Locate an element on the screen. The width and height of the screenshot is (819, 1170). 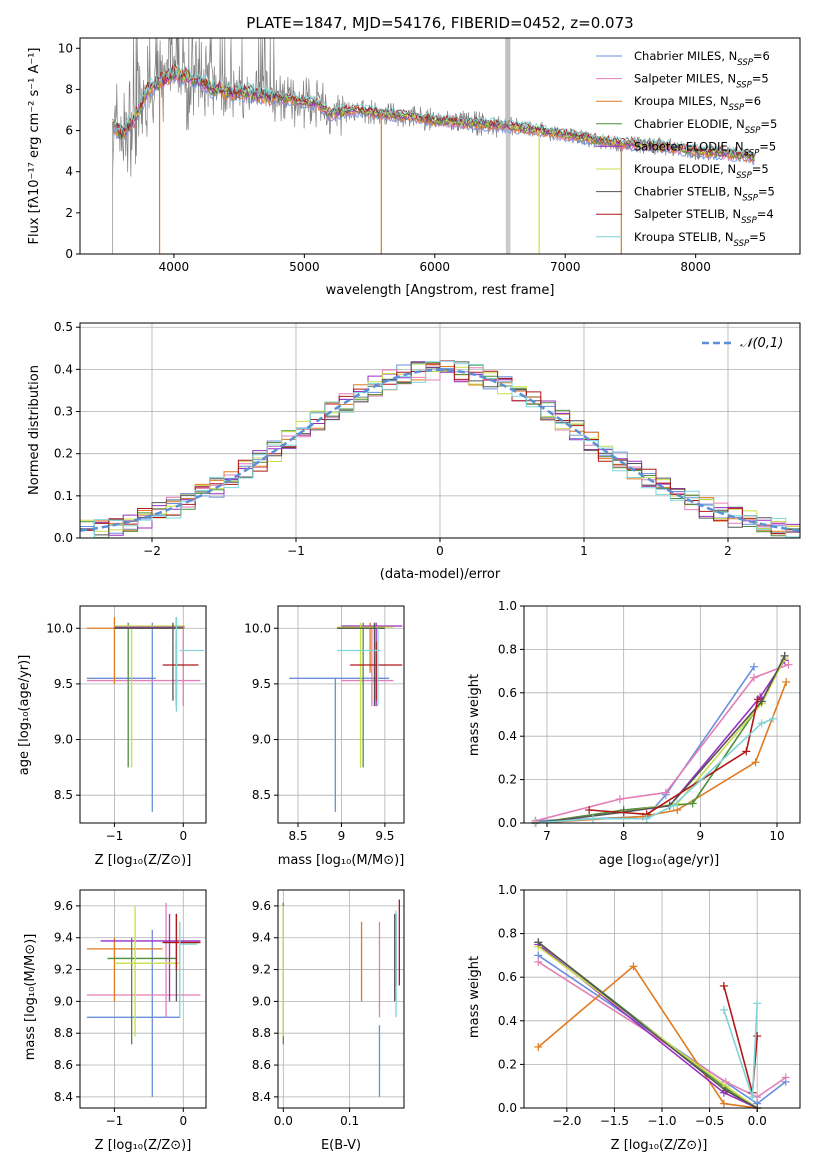
ebv-mass-ytick-label: 8.6 is located at coordinates (261, 1065).